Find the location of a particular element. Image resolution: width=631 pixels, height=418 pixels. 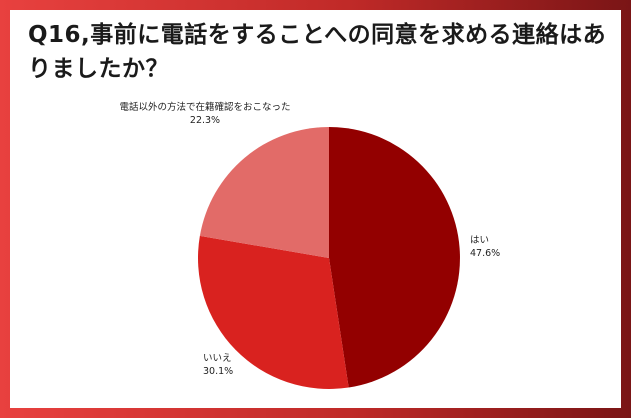

pie-slice-no is located at coordinates (273, 312).